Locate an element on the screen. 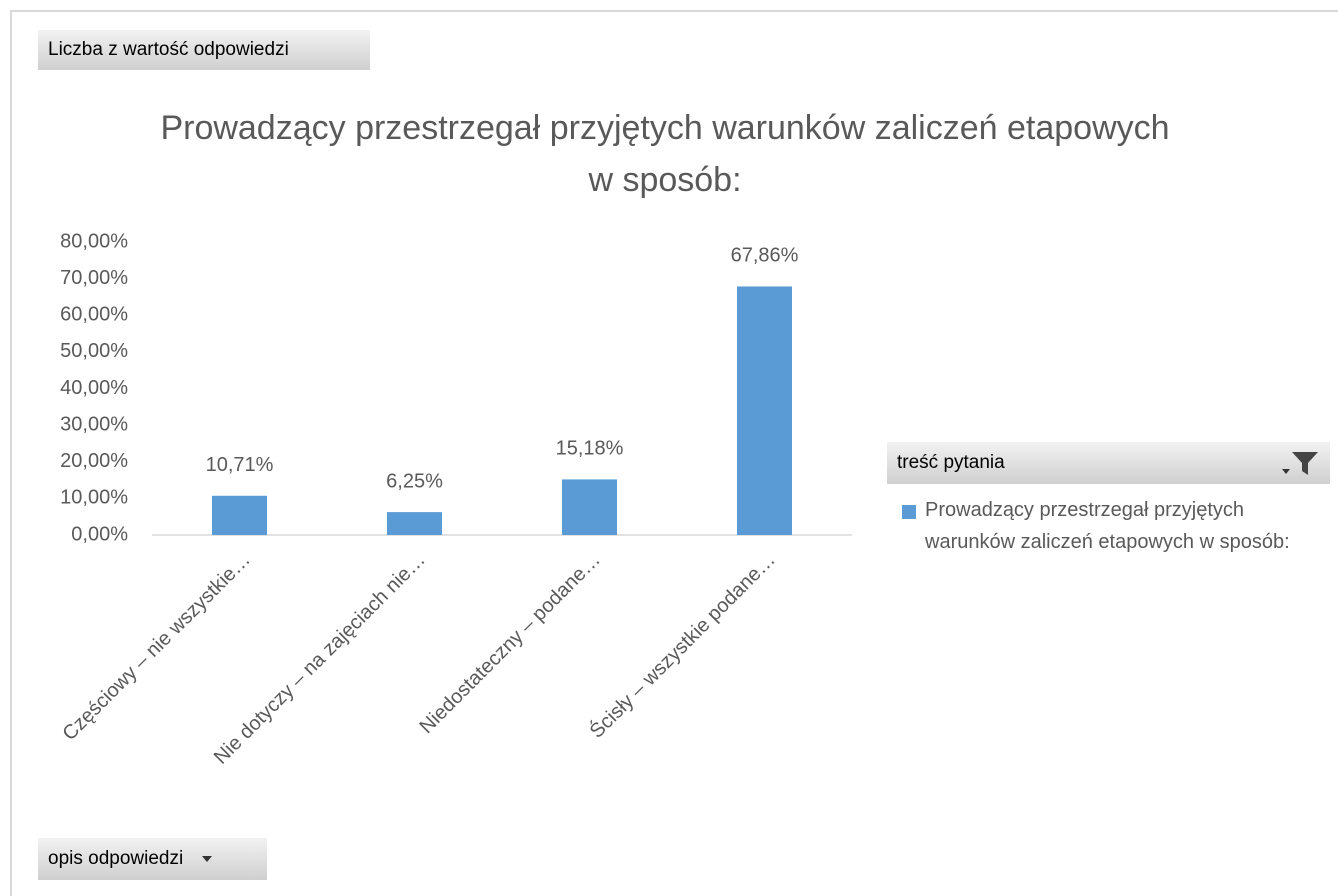 The height and width of the screenshot is (896, 1338). y-tick-label: 40,00% is located at coordinates (94, 388).